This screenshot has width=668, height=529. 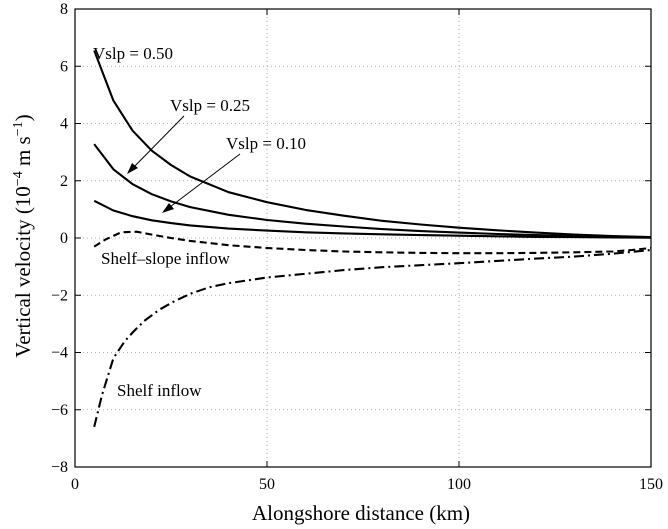 What do you see at coordinates (159, 390) in the screenshot?
I see `annotation-shelf-inflow: Shelf inflow` at bounding box center [159, 390].